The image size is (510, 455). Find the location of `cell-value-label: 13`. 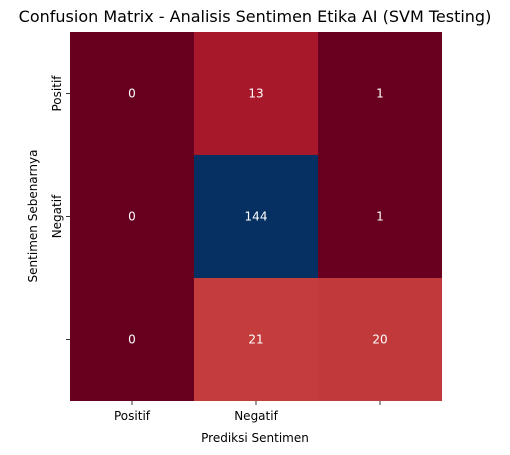

cell-value-label: 13 is located at coordinates (255, 94).